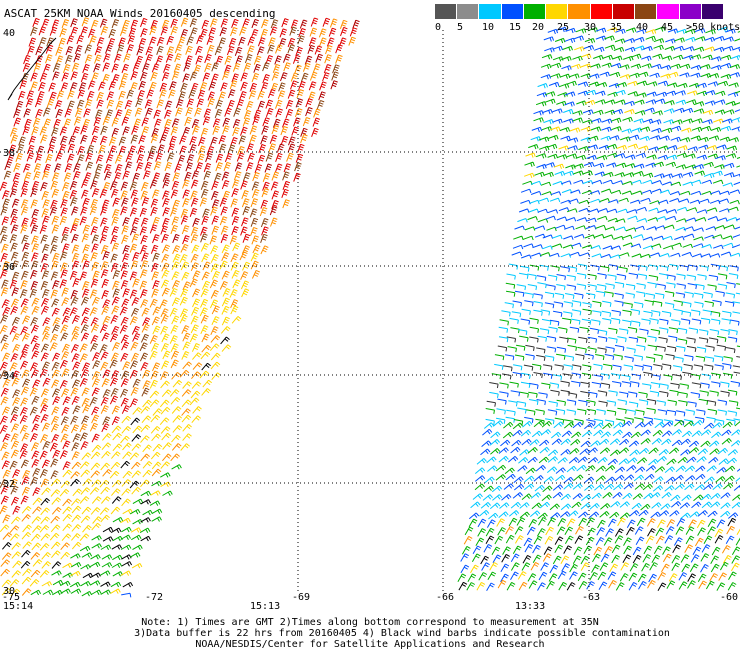 The width and height of the screenshot is (740, 650). What do you see at coordinates (438, 27) in the screenshot?
I see `legend-label: 0` at bounding box center [438, 27].